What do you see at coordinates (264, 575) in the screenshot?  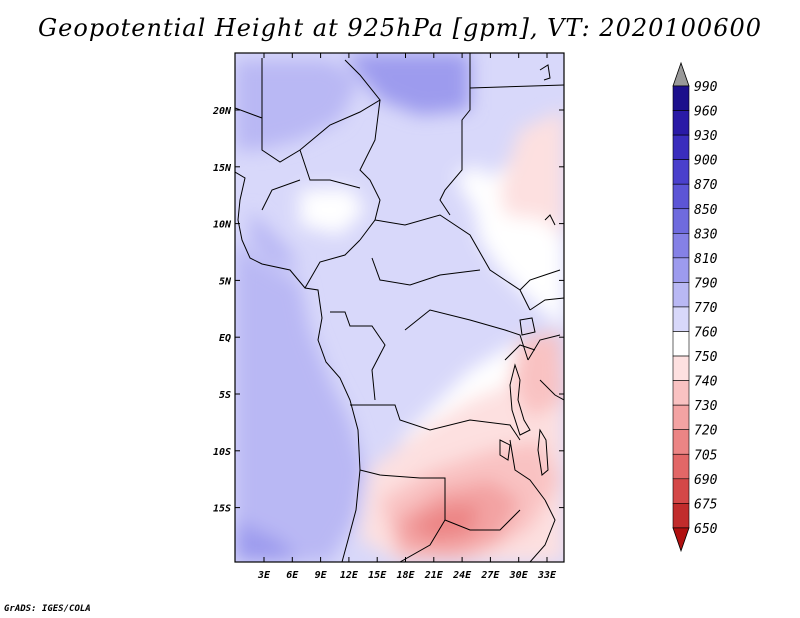 I see `lon-label: 3E` at bounding box center [264, 575].